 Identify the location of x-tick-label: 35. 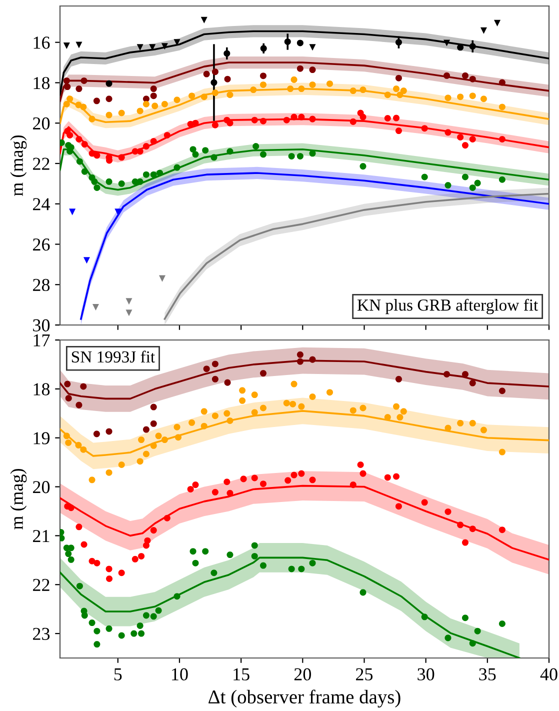
(487, 674).